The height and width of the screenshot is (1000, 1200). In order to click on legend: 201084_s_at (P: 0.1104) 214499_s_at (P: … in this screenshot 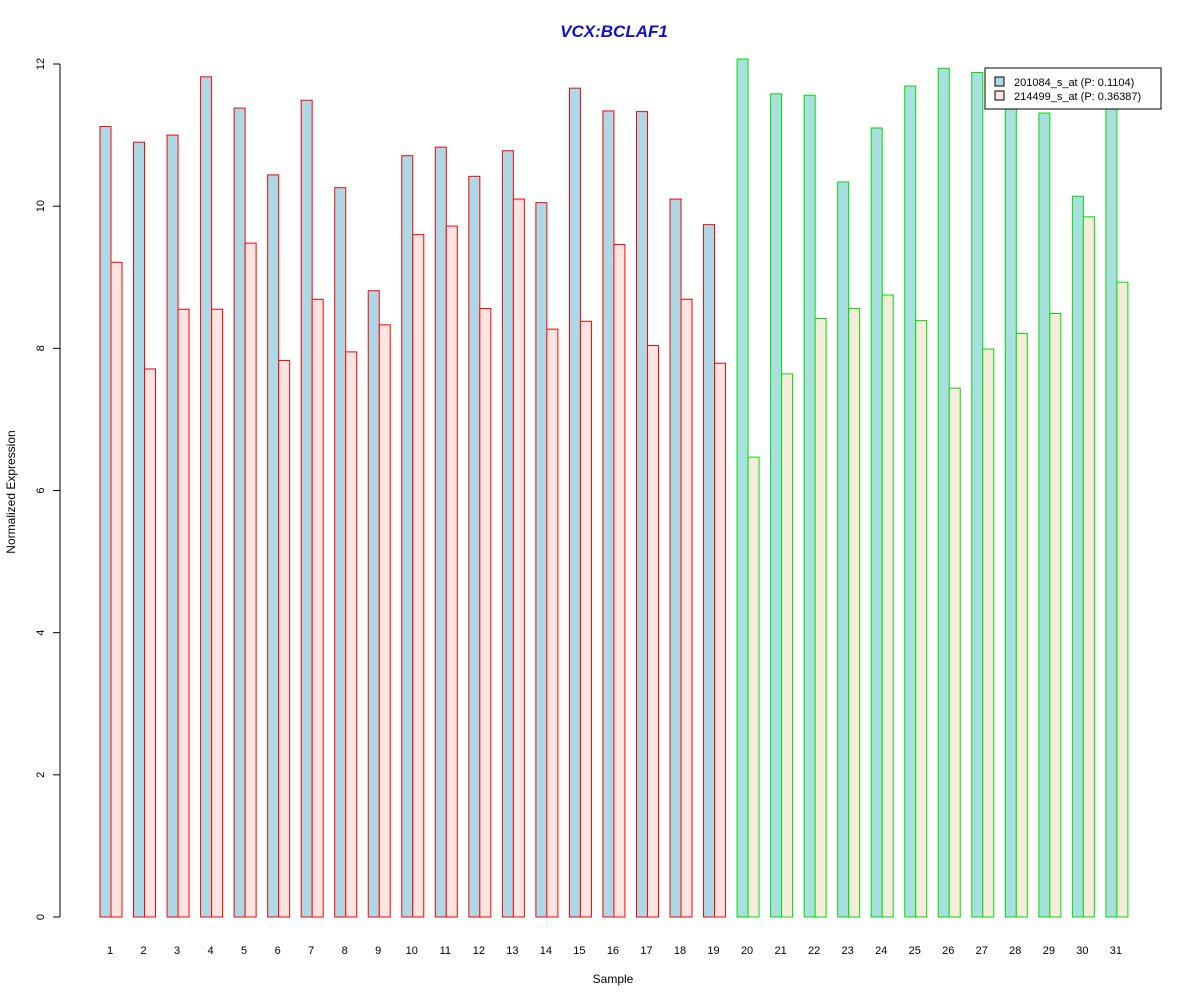, I will do `click(1073, 88)`.